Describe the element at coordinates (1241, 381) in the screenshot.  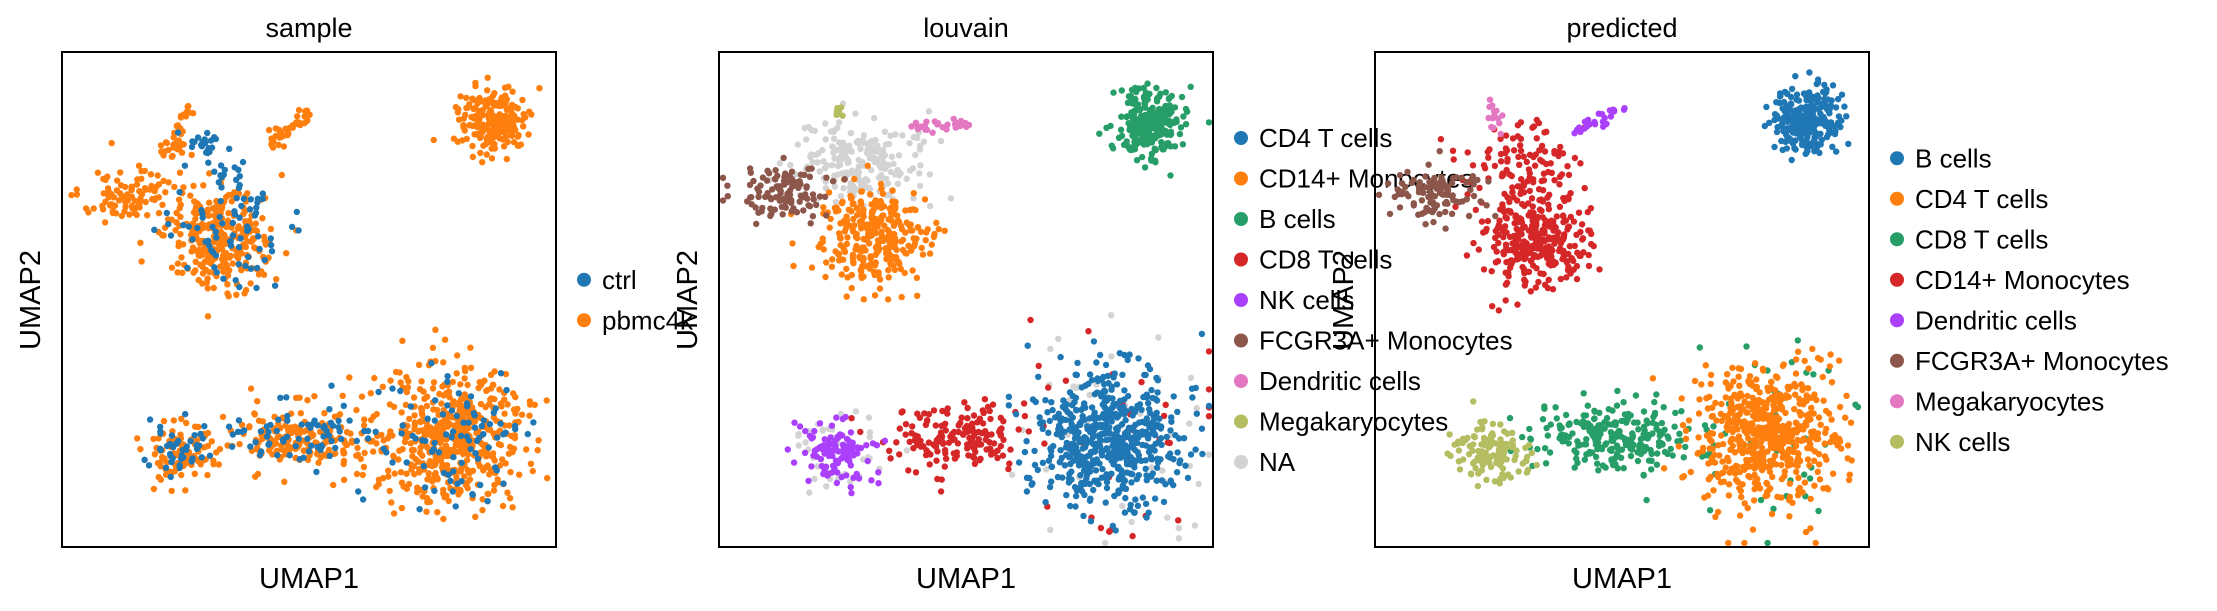
I see `legend-marker` at that location.